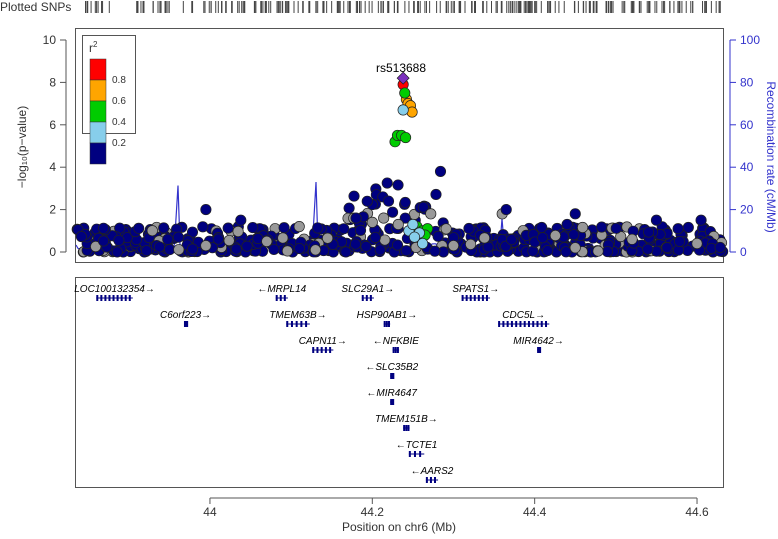 The height and width of the screenshot is (539, 778). Describe the element at coordinates (771, 156) in the screenshot. I see `y2-axis-label: Recombination rate (cM/Mb)` at that location.